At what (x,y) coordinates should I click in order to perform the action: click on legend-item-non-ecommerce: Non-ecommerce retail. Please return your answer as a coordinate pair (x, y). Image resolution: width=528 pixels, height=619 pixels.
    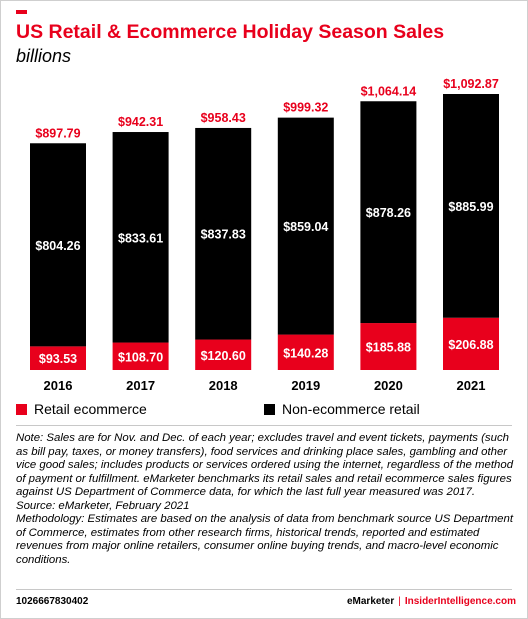
    Looking at the image, I should click on (342, 409).